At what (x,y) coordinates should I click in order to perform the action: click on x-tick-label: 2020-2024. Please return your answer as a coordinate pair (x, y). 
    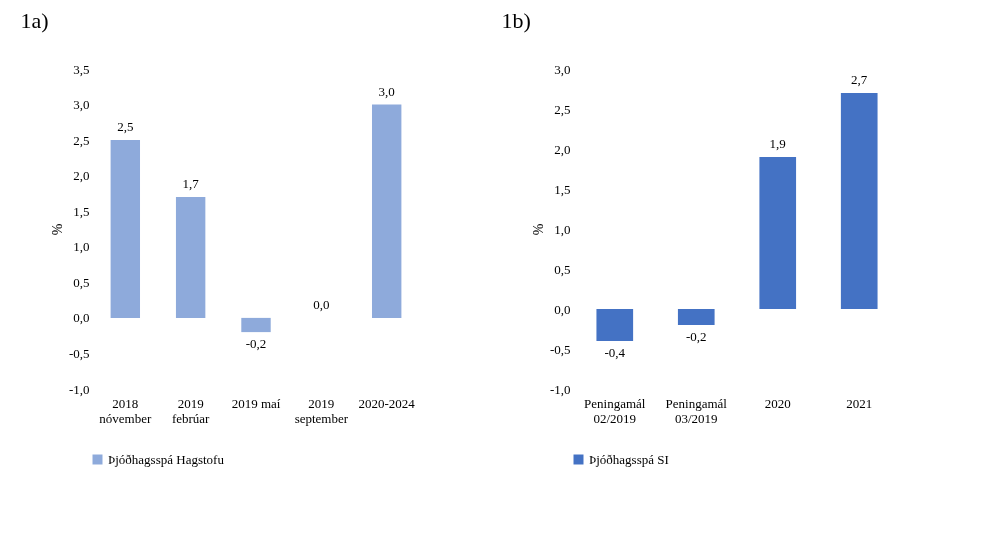
    Looking at the image, I should click on (387, 403).